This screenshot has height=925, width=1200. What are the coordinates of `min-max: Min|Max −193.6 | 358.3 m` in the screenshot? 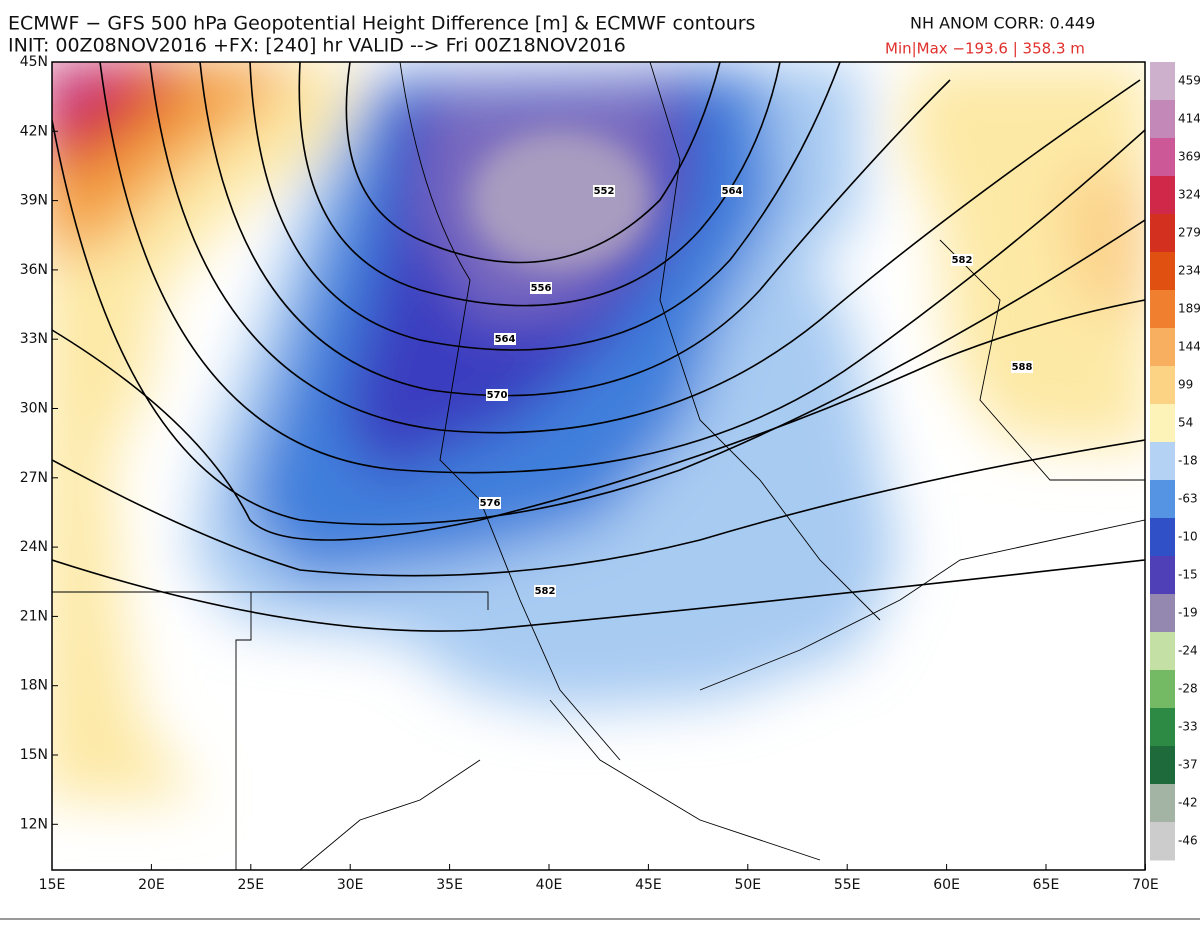 It's located at (985, 49).